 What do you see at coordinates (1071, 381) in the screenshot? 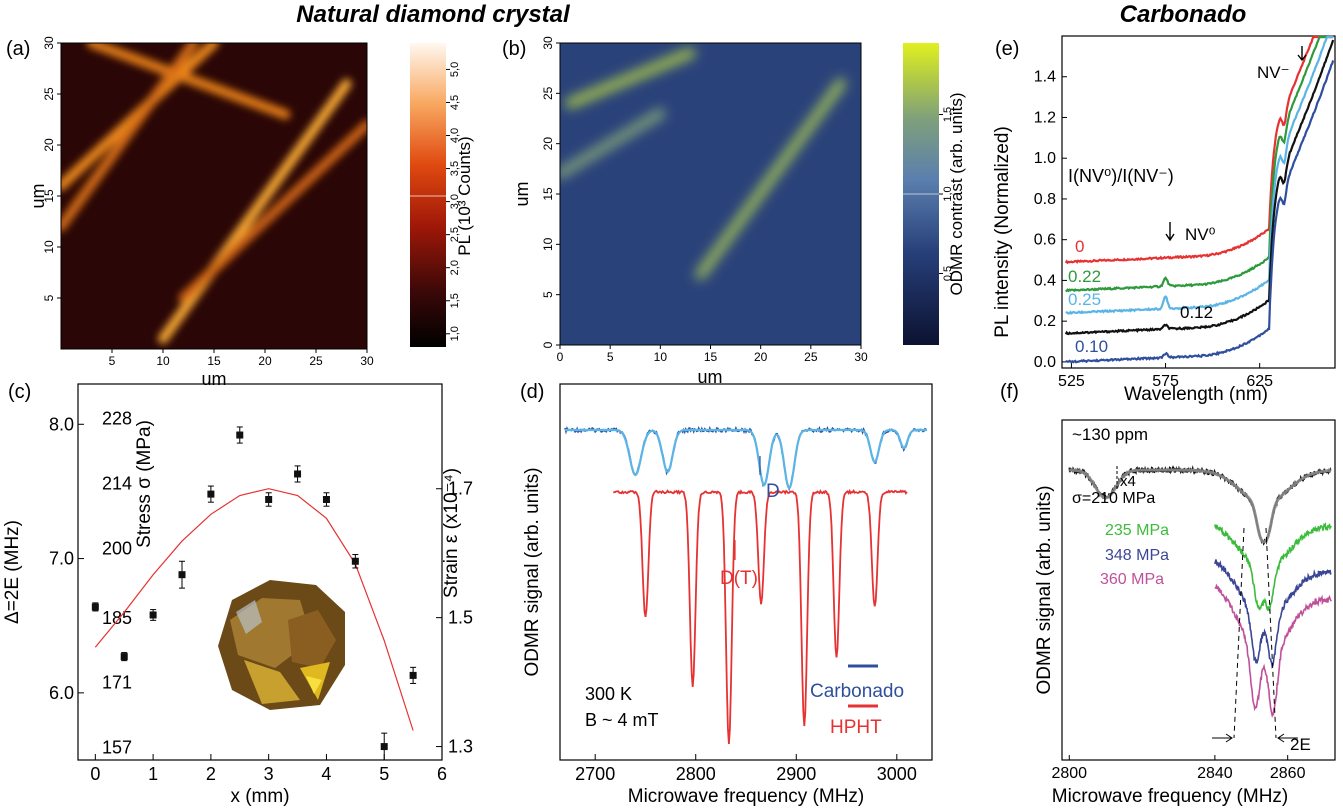
I see `x-tick-label: 525` at bounding box center [1071, 381].